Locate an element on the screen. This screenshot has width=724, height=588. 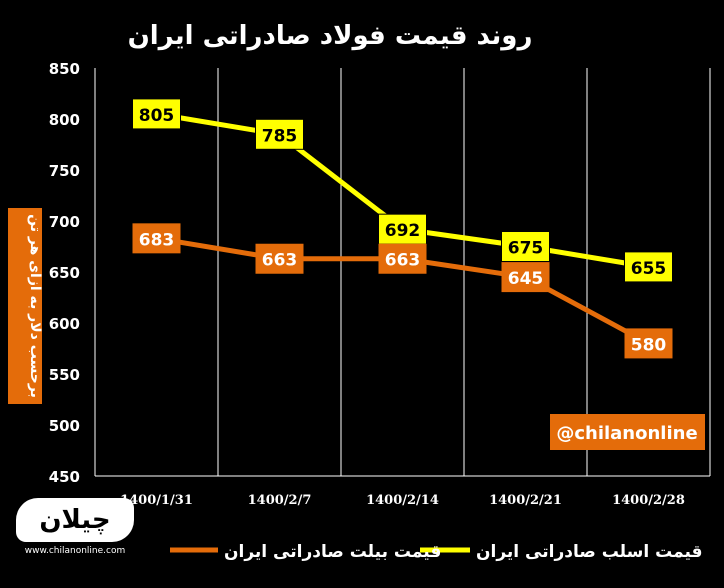
y-tick-label: 500 is located at coordinates (64, 426).